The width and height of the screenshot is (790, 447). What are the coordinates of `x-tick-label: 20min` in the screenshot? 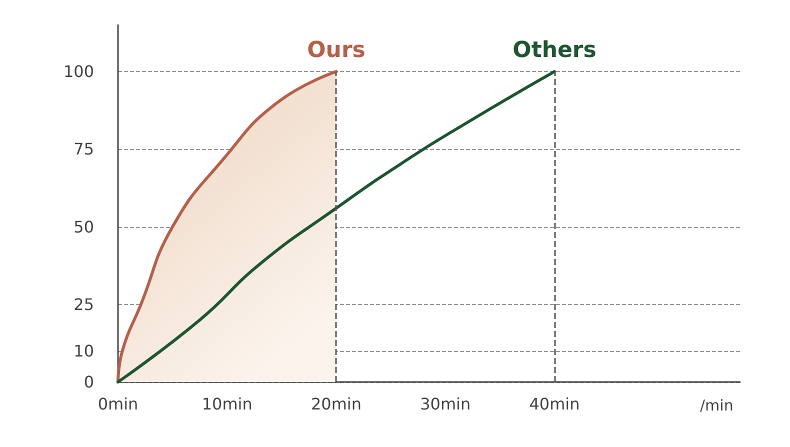 It's located at (336, 404).